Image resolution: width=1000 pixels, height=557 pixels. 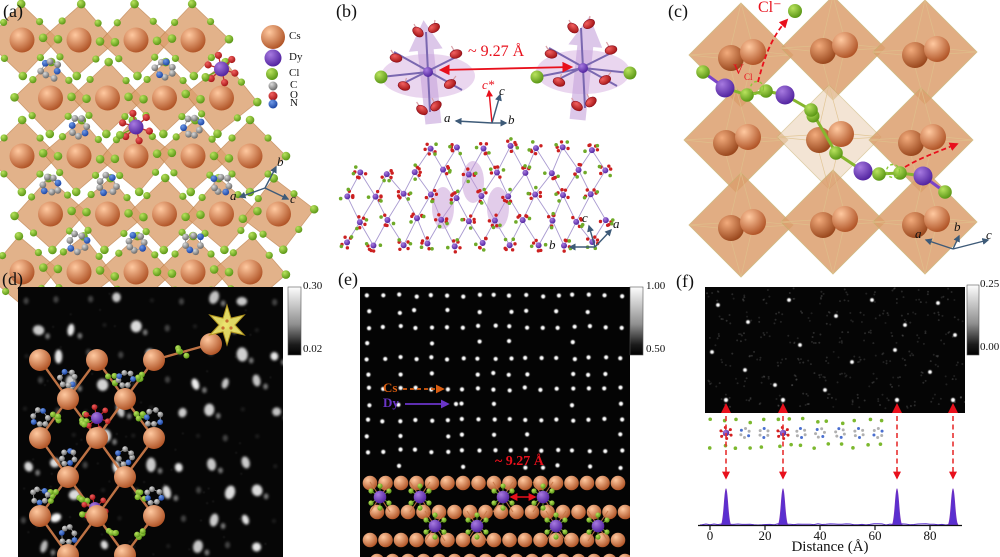 I want to click on panel-a-legend-spheres, so click(x=273, y=67).